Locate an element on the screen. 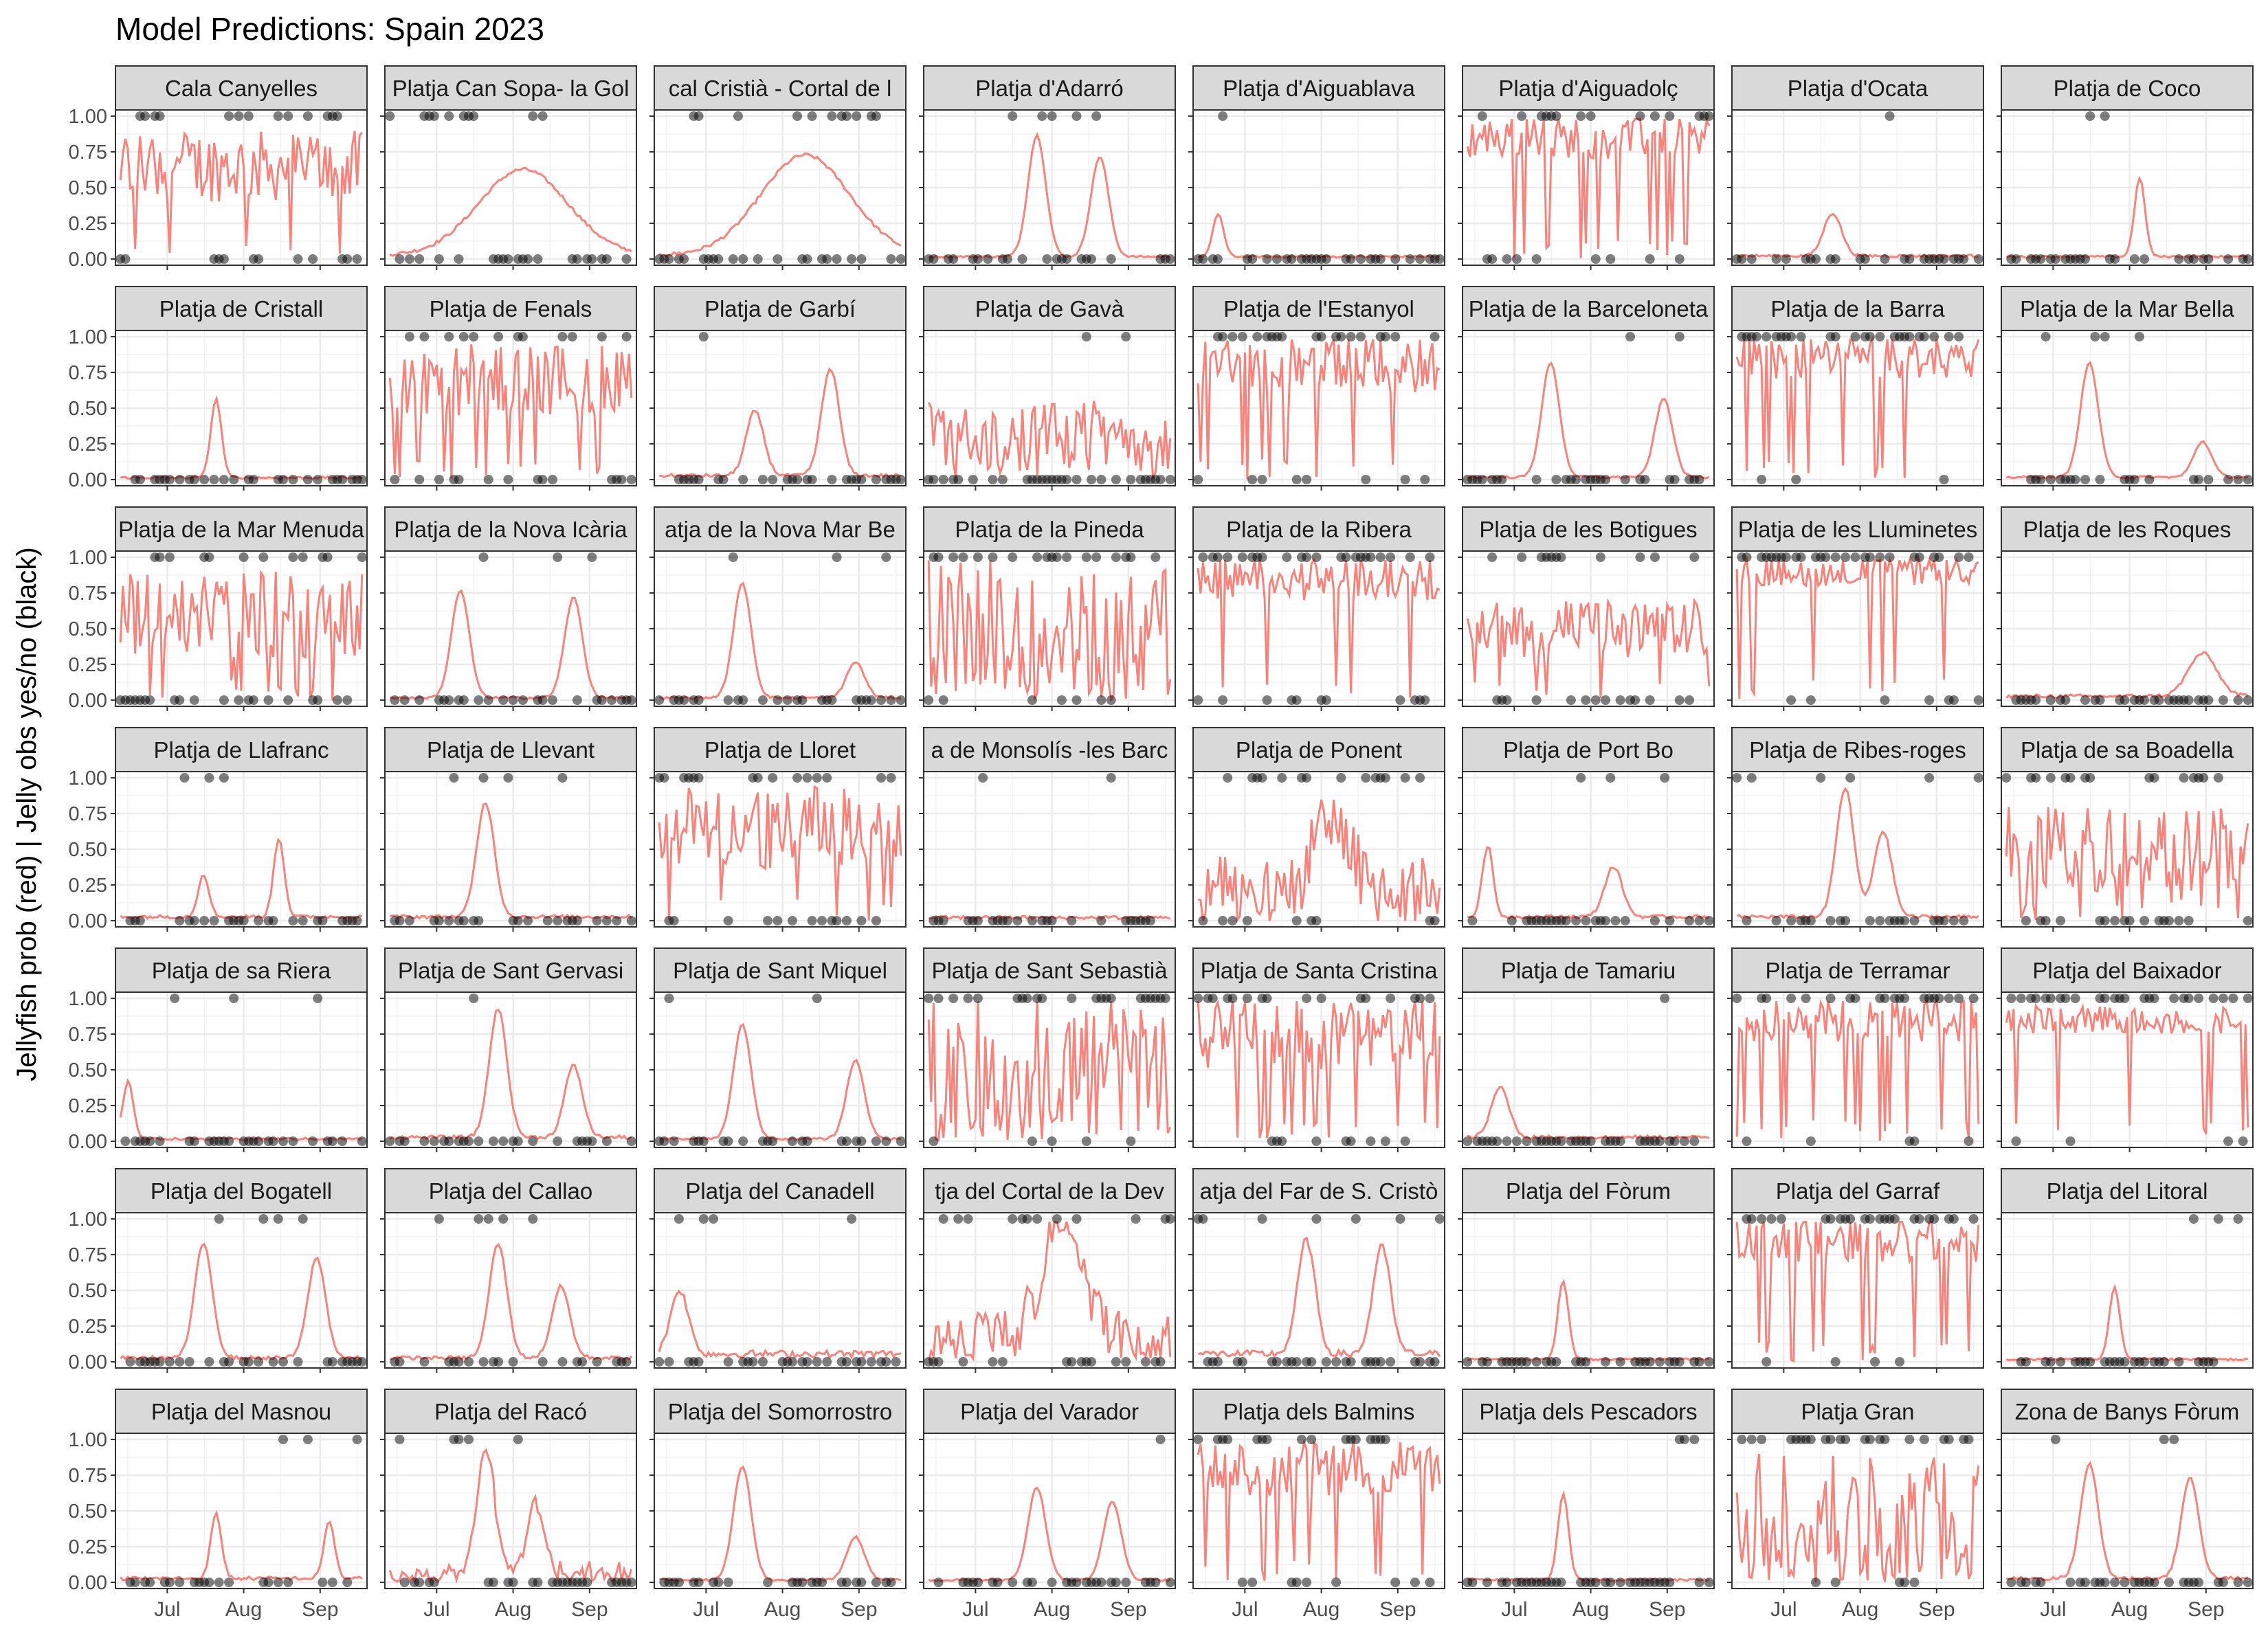  facet-panel: Platja de Llevant is located at coordinates (508, 829).